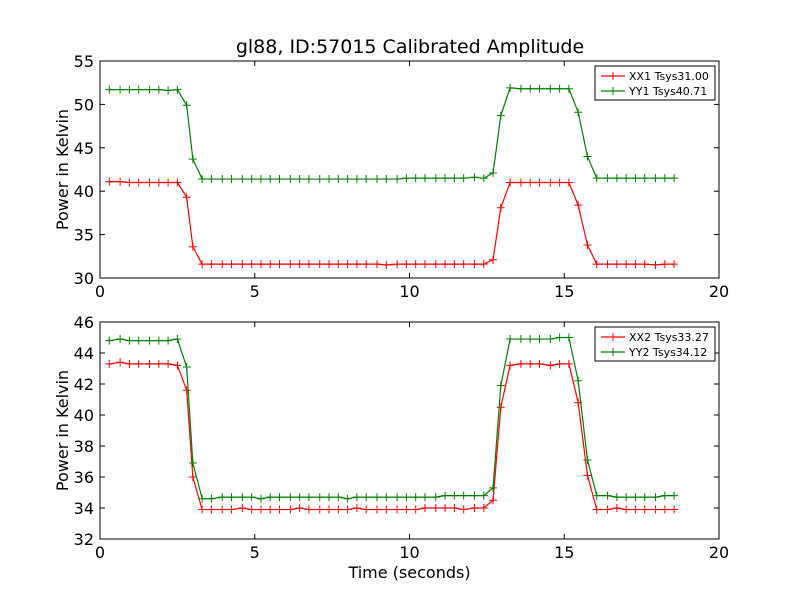 The height and width of the screenshot is (600, 800). What do you see at coordinates (84, 353) in the screenshot?
I see `y-tick-label: 44` at bounding box center [84, 353].